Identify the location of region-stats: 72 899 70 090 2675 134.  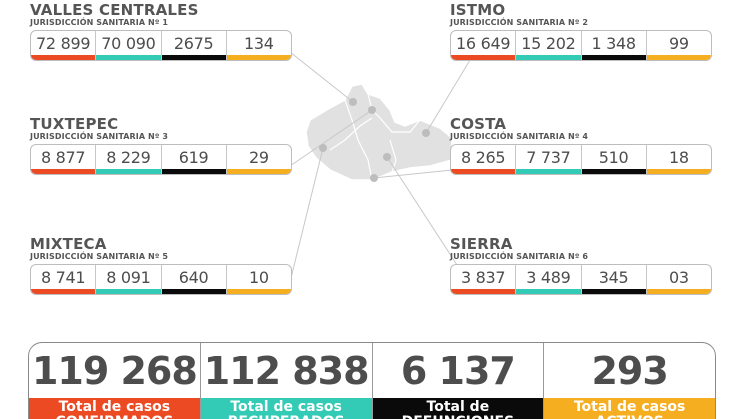
(161, 45).